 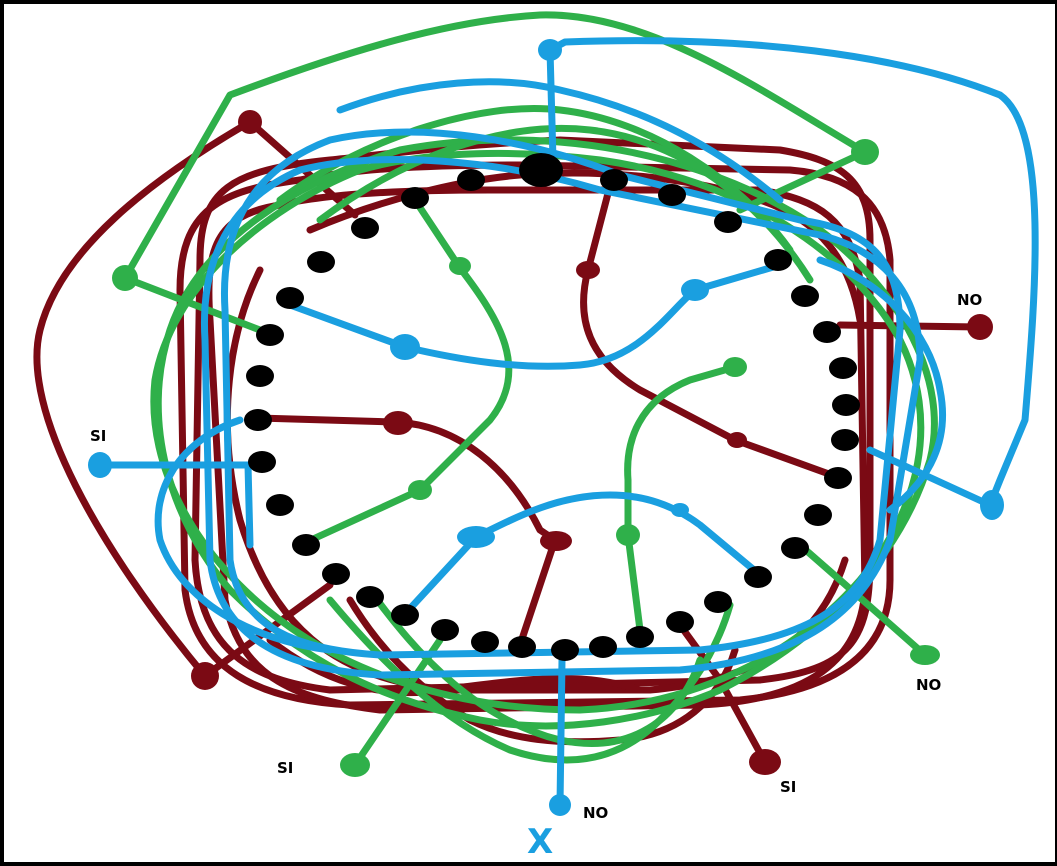 What do you see at coordinates (205, 676) in the screenshot?
I see `red-terminal-bottom-left` at bounding box center [205, 676].